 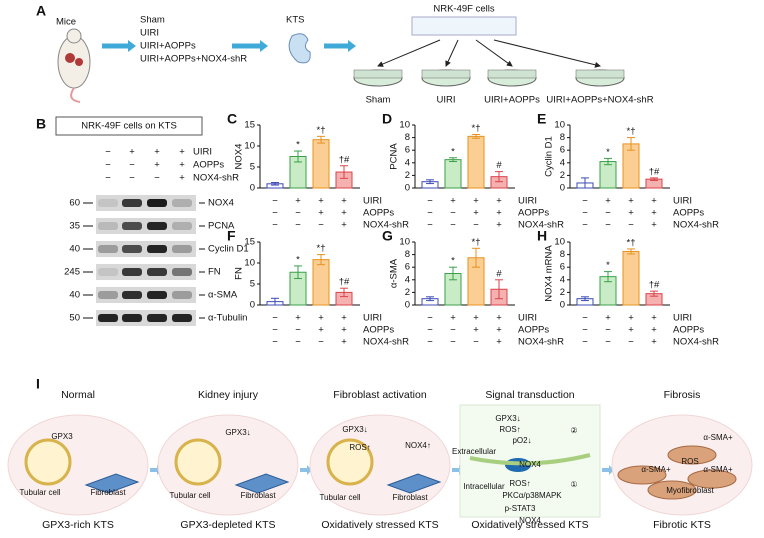 I want to click on scene-label: ②, so click(x=573, y=430).